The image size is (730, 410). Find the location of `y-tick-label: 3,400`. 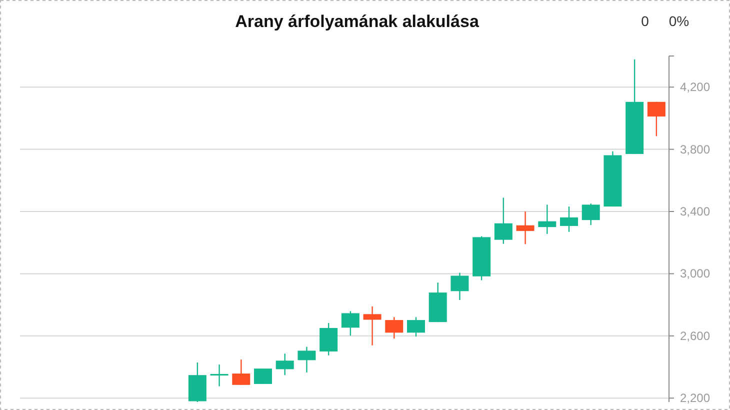

y-tick-label: 3,400 is located at coordinates (695, 211).